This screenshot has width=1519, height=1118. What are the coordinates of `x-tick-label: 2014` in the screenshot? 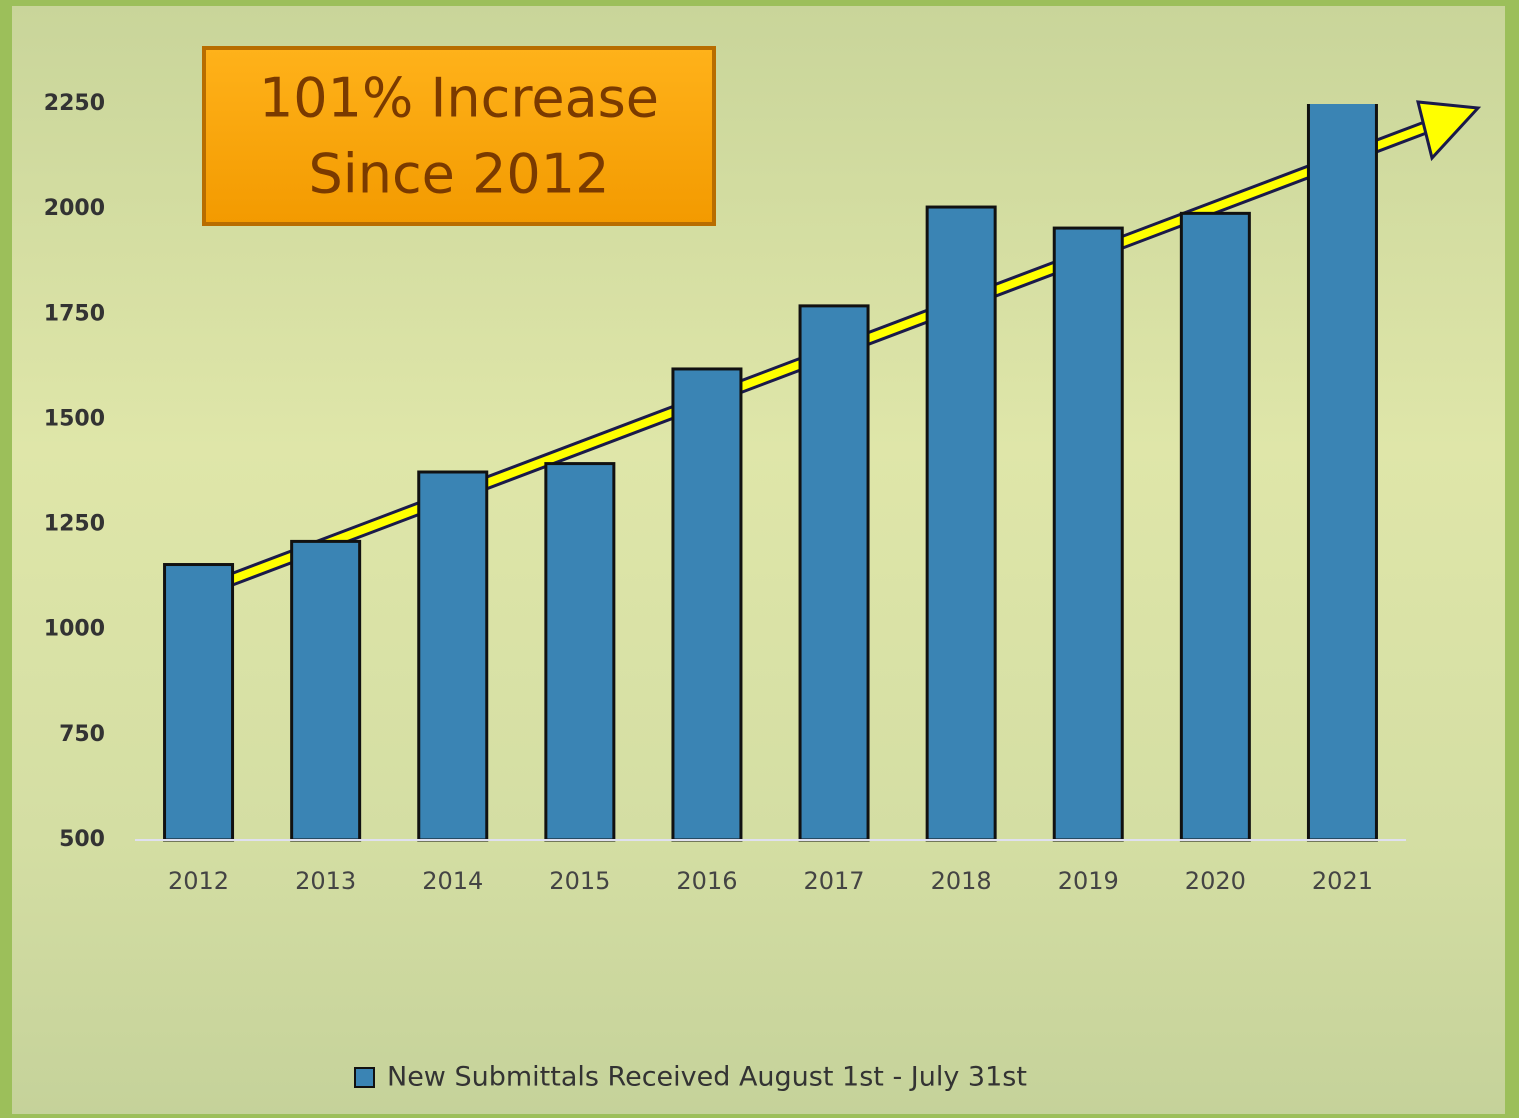 It's located at (452, 881).